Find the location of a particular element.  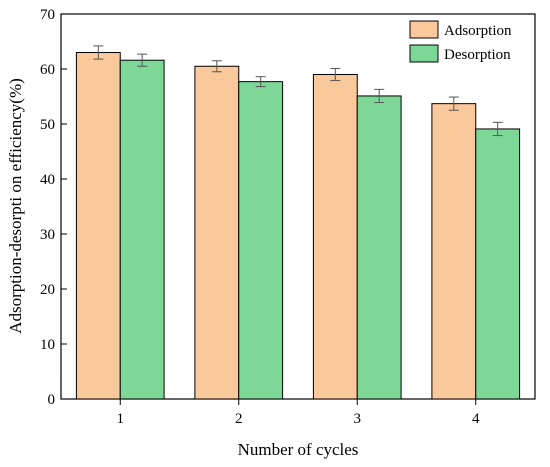

y-tick-label: 0 is located at coordinates (52, 400).